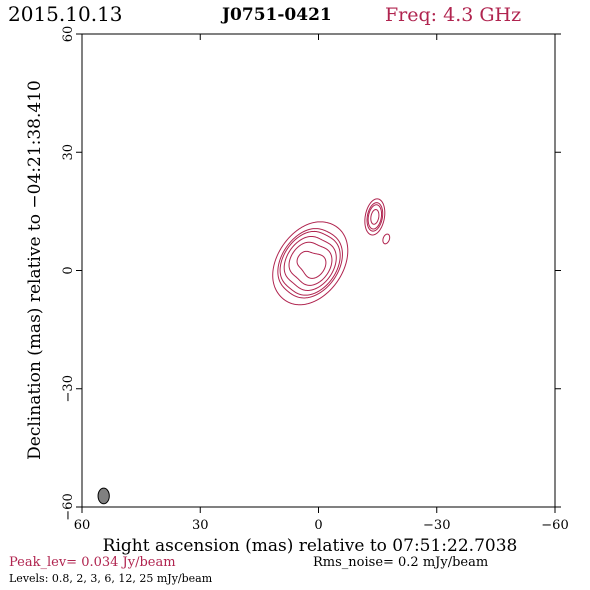 The width and height of the screenshot is (590, 590). What do you see at coordinates (318, 525) in the screenshot?
I see `x-tick-label: 0` at bounding box center [318, 525].